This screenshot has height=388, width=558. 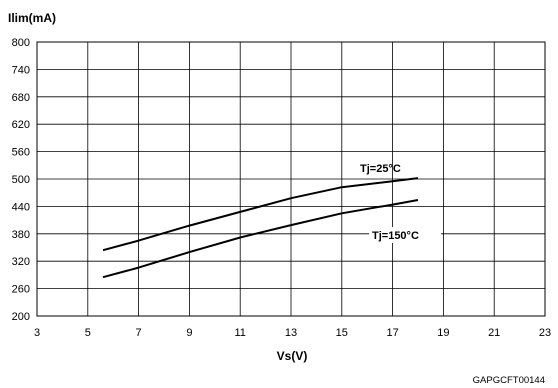 What do you see at coordinates (392, 333) in the screenshot?
I see `x-tick-label: 17` at bounding box center [392, 333].